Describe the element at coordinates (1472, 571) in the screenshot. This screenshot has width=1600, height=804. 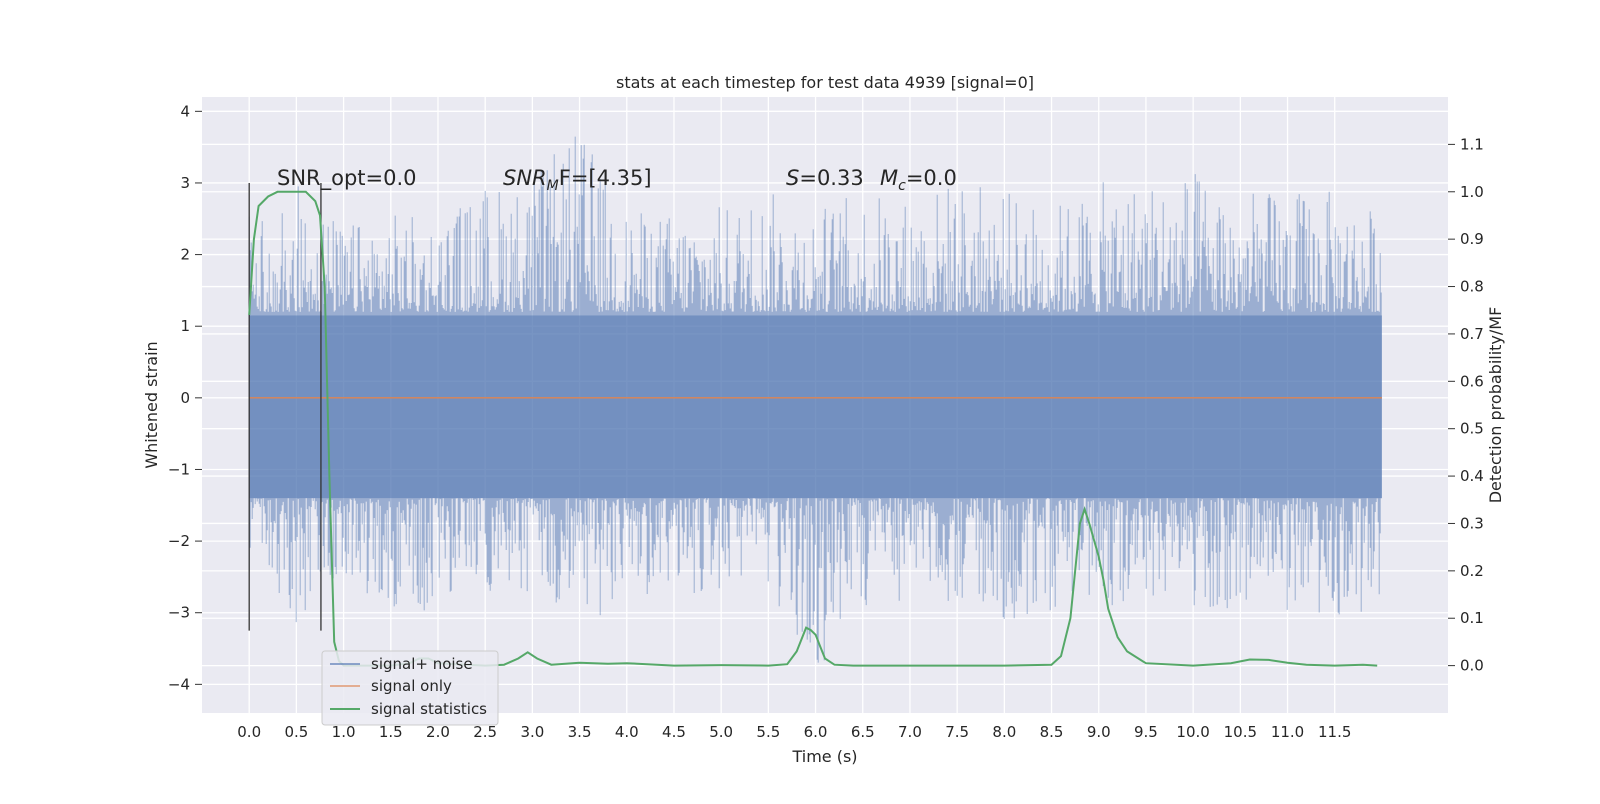
I see `y2-tick-label: 0.2` at that location.